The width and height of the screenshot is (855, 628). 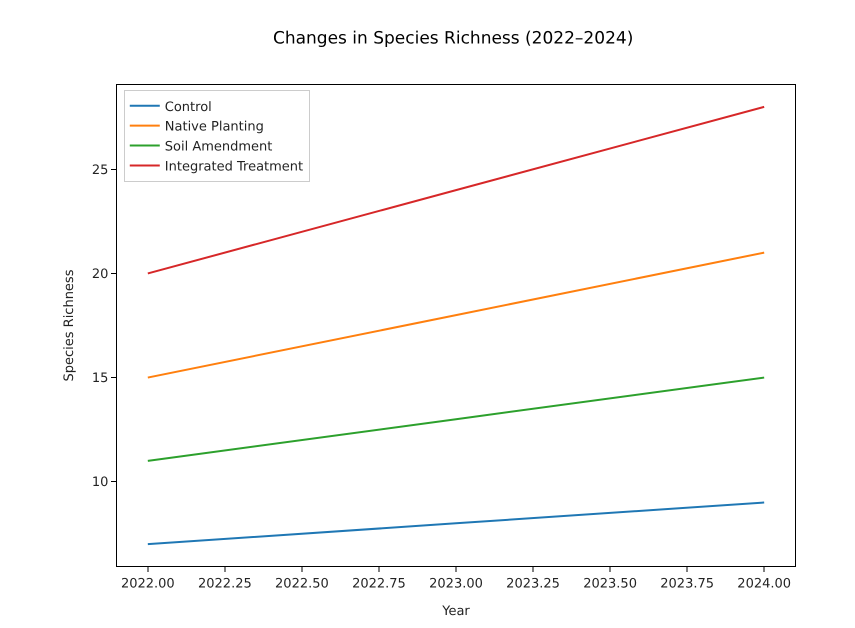 I want to click on x-tick-label: 2022.50, so click(x=302, y=584).